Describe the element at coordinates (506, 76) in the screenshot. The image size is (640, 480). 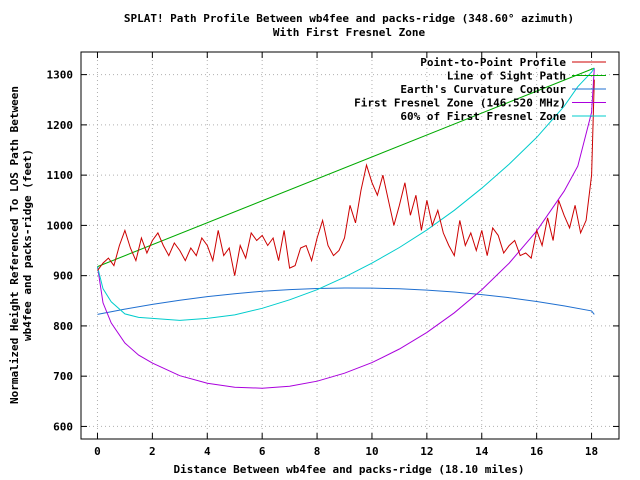
I see `legend-label-1: Line of Sight Path` at that location.